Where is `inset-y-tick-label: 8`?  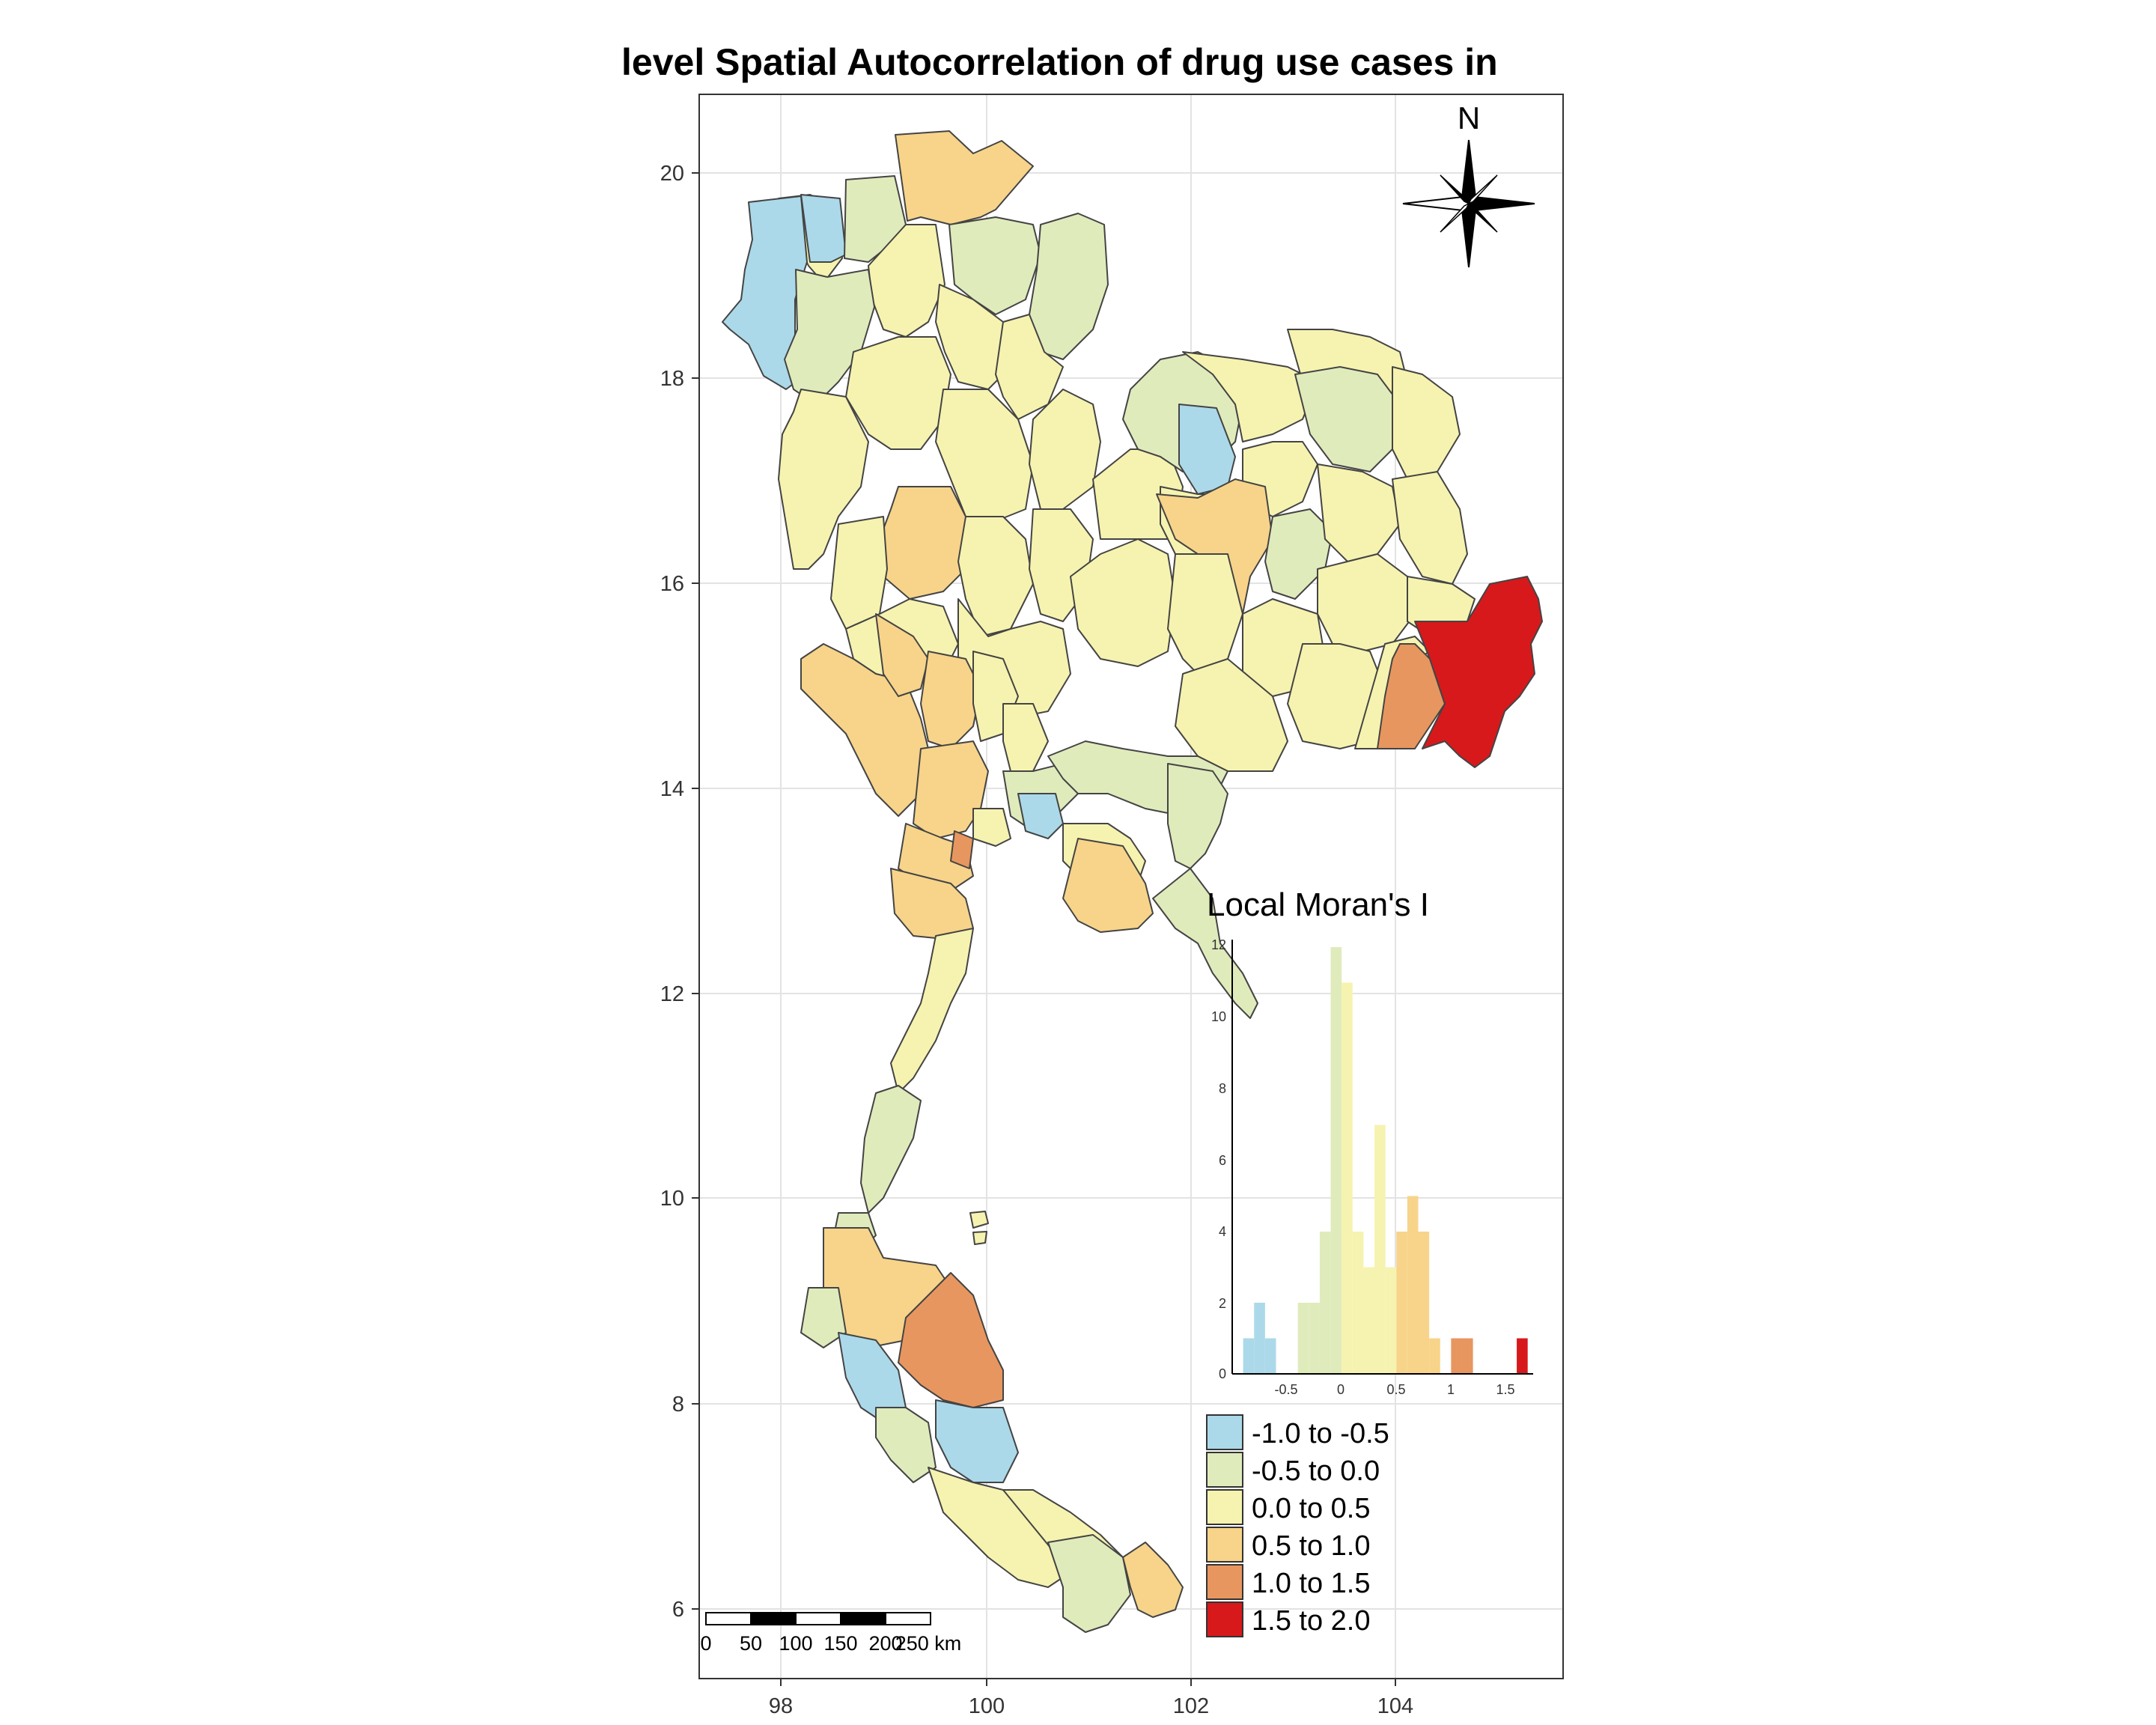
inset-y-tick-label: 8 is located at coordinates (1222, 1088).